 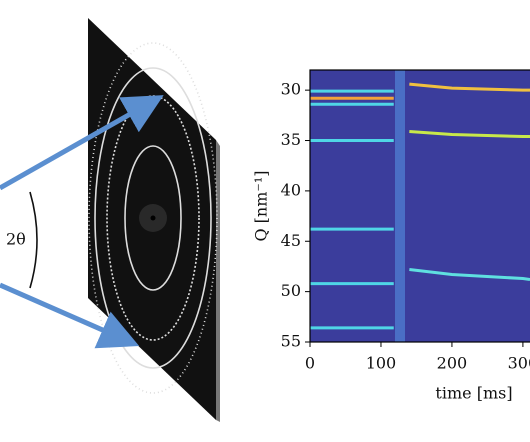 What do you see at coordinates (33, 240) in the screenshot?
I see `angle-arc` at bounding box center [33, 240].